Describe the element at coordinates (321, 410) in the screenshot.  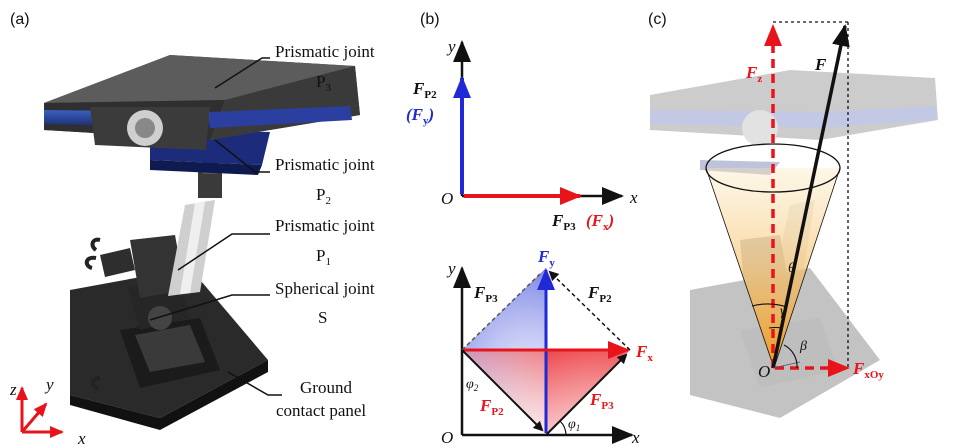
I see `annotation-ground-line2: contact panel` at that location.